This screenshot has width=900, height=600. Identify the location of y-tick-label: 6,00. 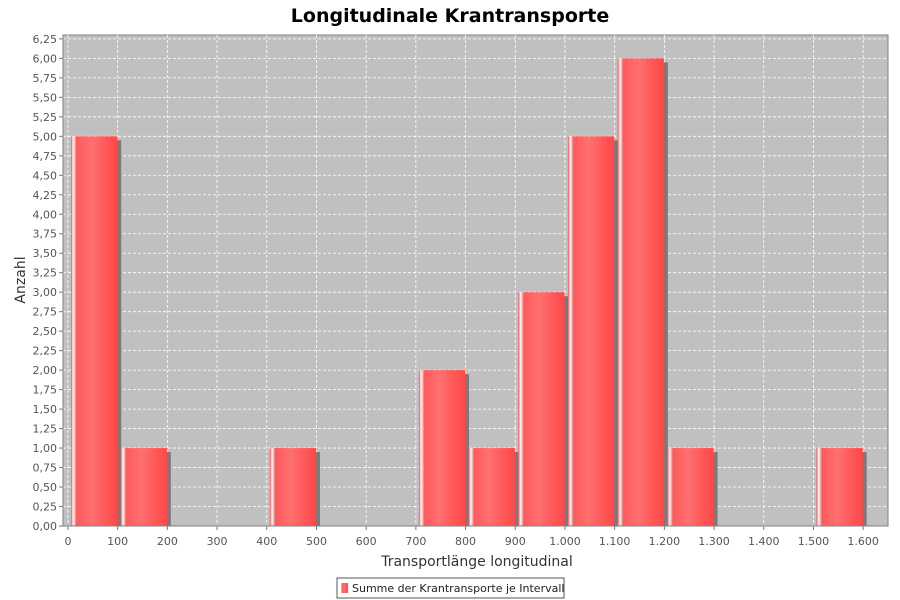
(45, 58).